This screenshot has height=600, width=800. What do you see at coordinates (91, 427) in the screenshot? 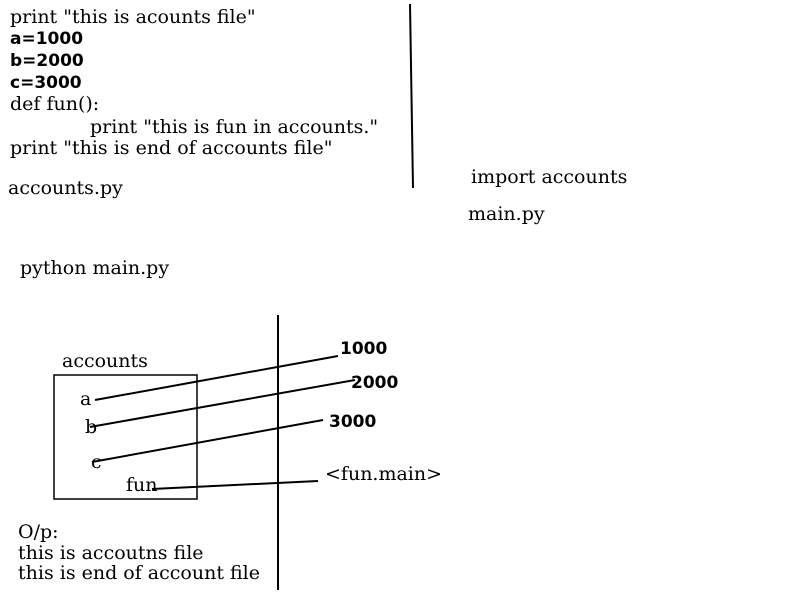
I see `var-b: b` at bounding box center [91, 427].